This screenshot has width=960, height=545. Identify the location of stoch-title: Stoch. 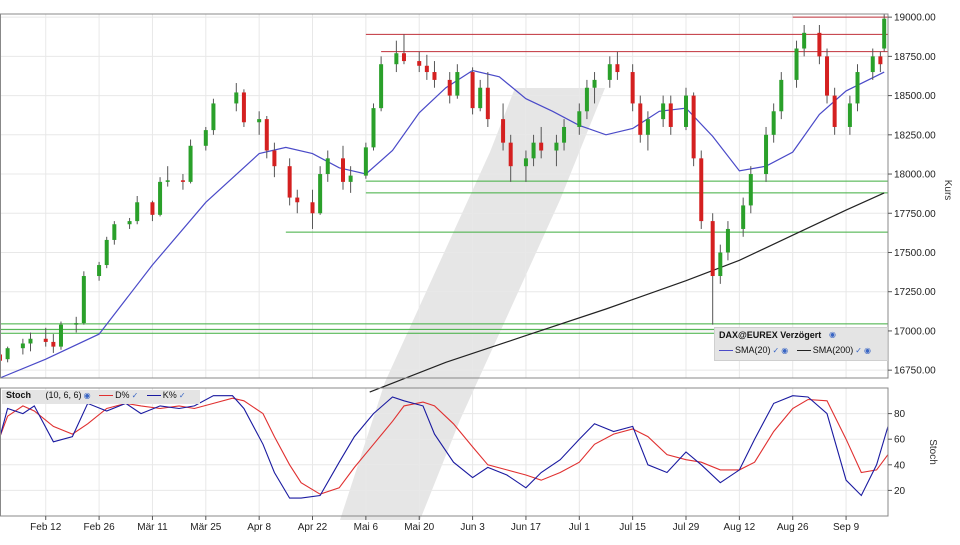
(19, 395).